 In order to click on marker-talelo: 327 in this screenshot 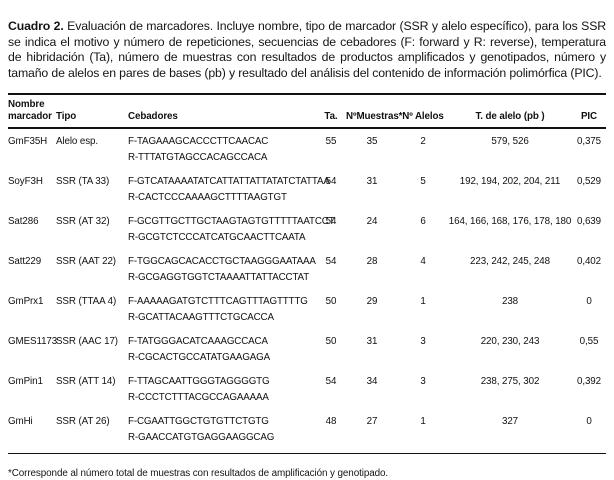, I will do `click(510, 422)`.